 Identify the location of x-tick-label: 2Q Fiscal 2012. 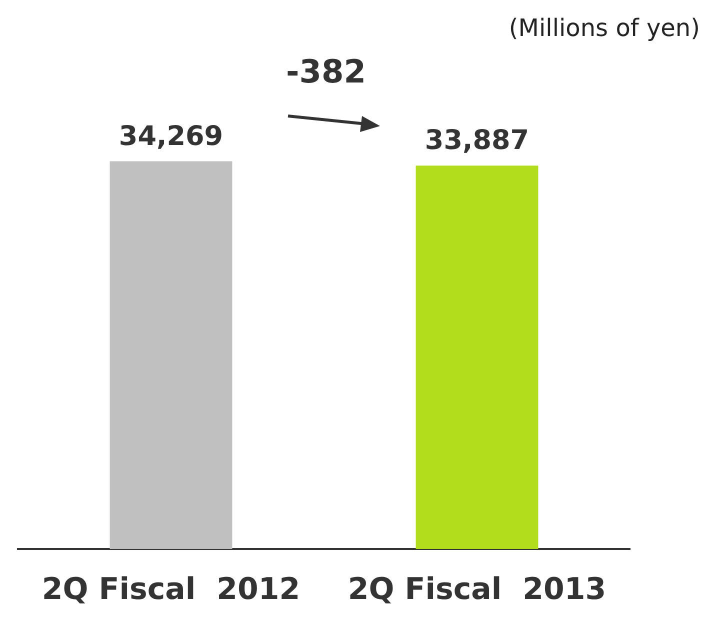
(171, 589).